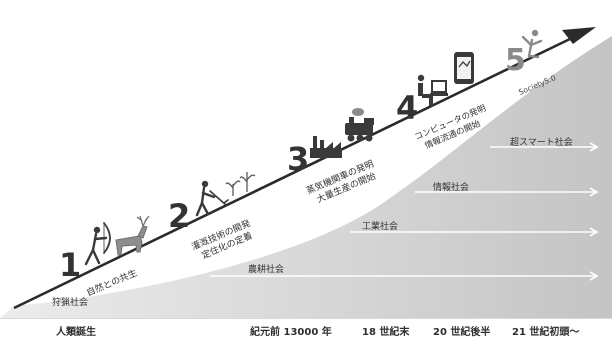 This screenshot has width=612, height=340. What do you see at coordinates (451, 187) in the screenshot?
I see `society-label-information: 情報社会` at bounding box center [451, 187].